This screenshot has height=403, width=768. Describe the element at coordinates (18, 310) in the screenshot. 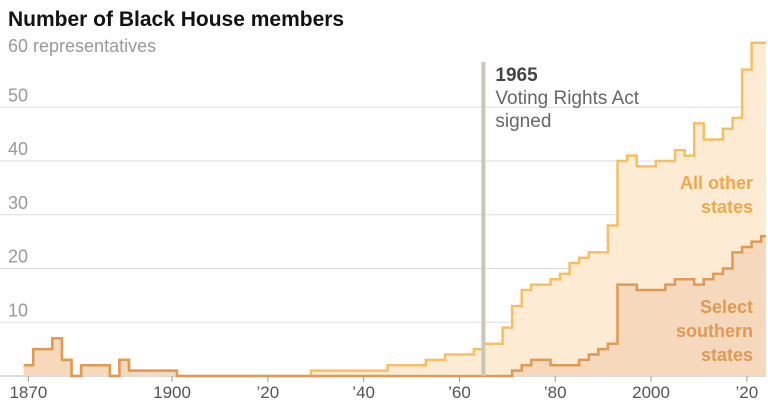

I see `y-tick-label: 10` at that location.